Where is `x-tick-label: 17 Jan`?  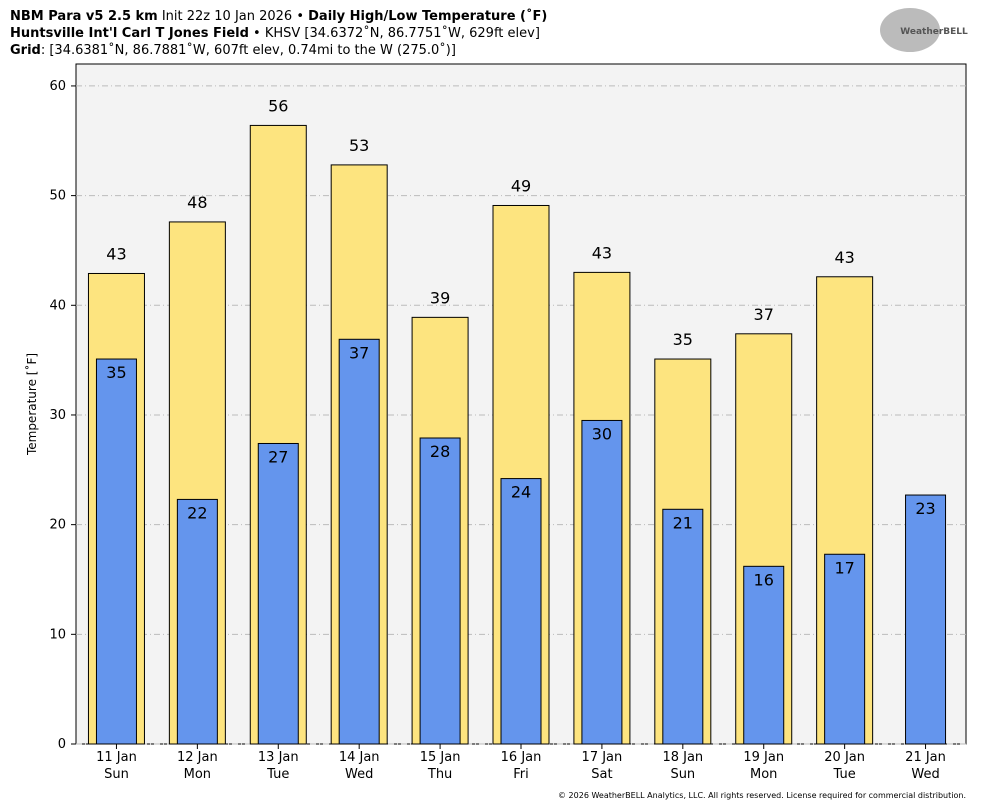
x-tick-label: 17 Jan is located at coordinates (602, 757).